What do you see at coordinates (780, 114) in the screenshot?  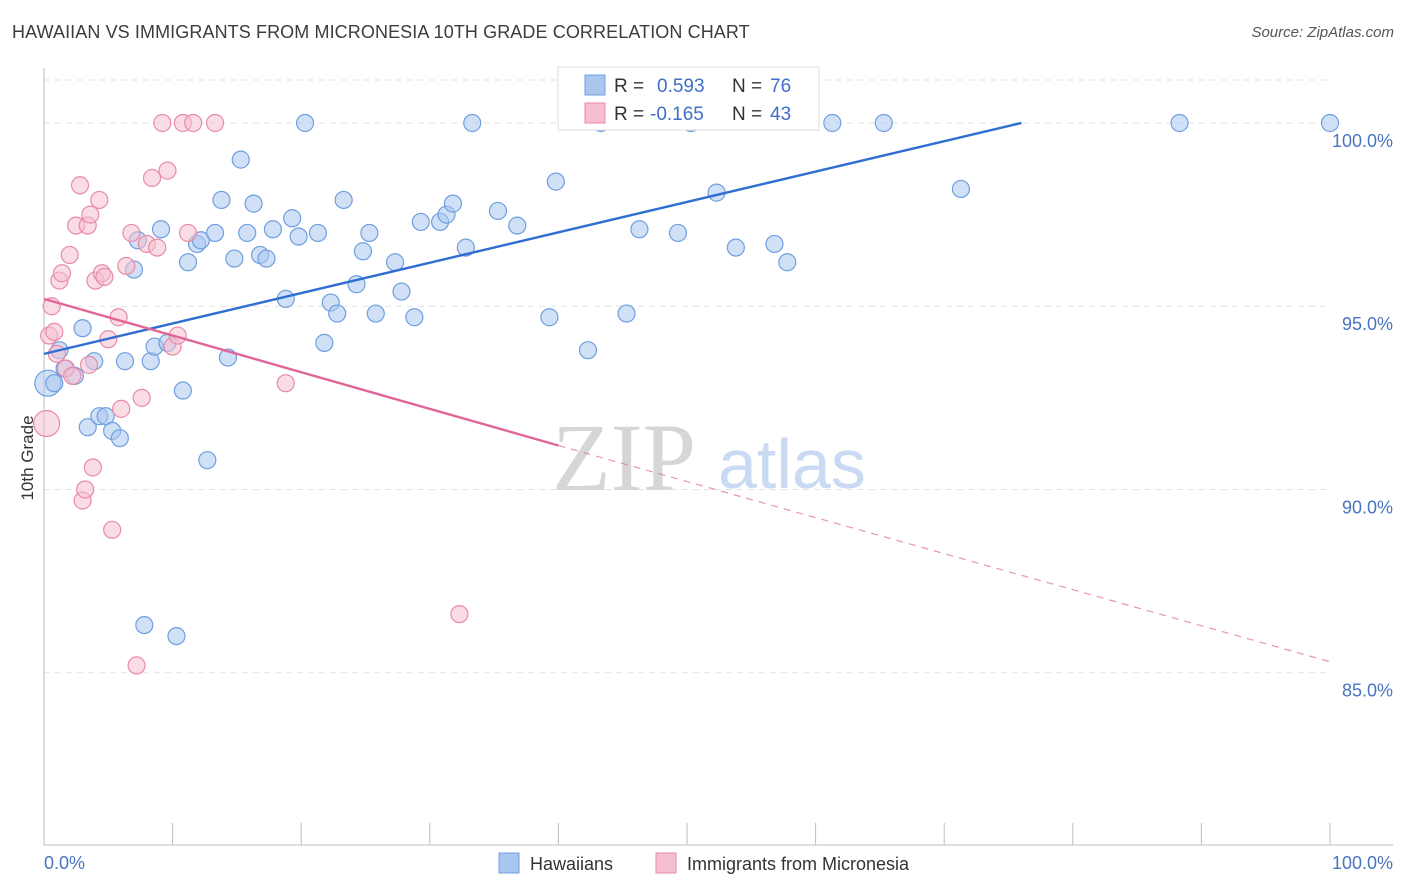 I see `stats-n-value-micronesia: 43` at bounding box center [780, 114].